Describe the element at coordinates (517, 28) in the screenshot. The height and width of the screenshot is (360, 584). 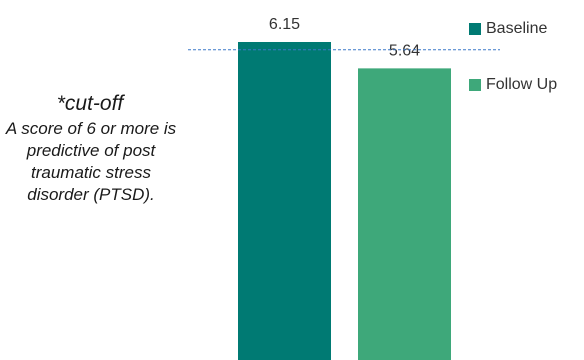
I see `legend-label-baseline: Baseline` at that location.